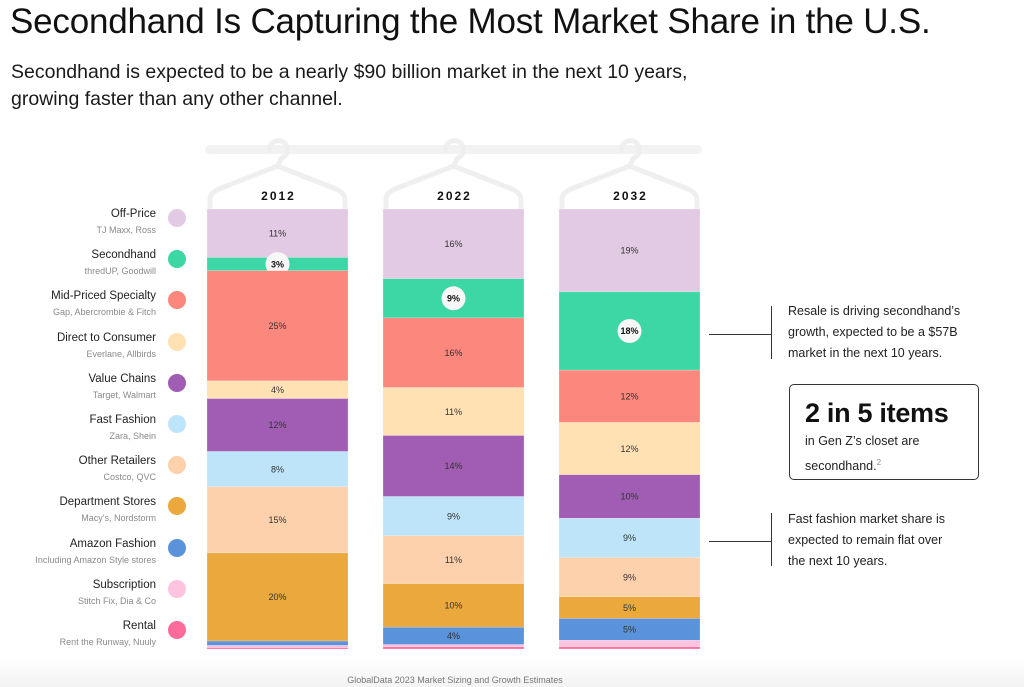 The height and width of the screenshot is (687, 1024). I want to click on legend-item-name: Amazon Fashion, so click(112, 543).